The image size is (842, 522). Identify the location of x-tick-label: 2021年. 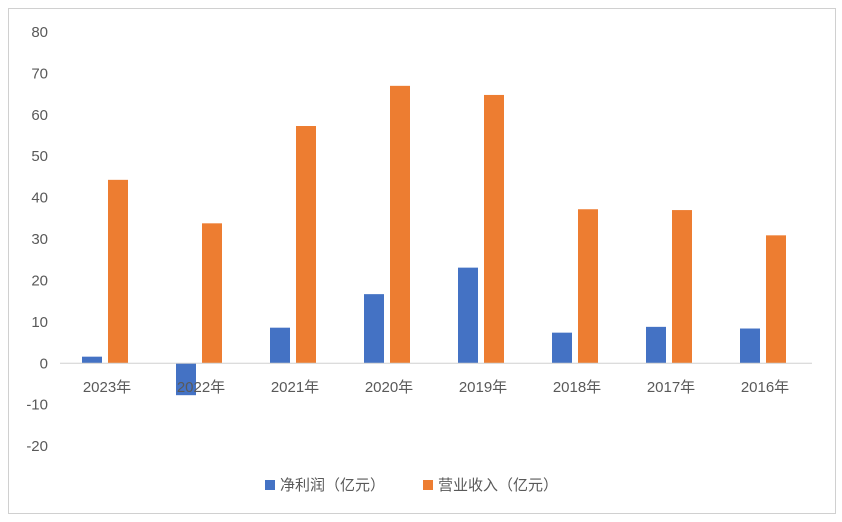
(295, 387).